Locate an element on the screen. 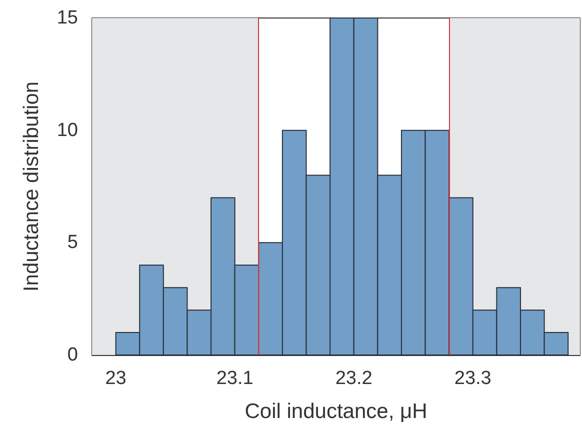 Image resolution: width=582 pixels, height=436 pixels. x-tick-label: 23 is located at coordinates (115, 378).